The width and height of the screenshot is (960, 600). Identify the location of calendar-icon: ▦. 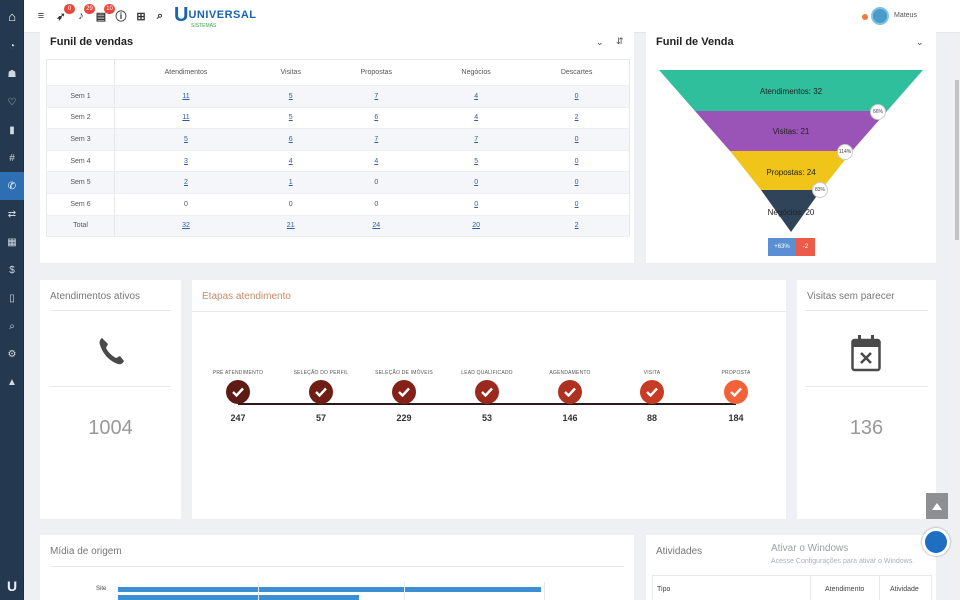
(12, 242).